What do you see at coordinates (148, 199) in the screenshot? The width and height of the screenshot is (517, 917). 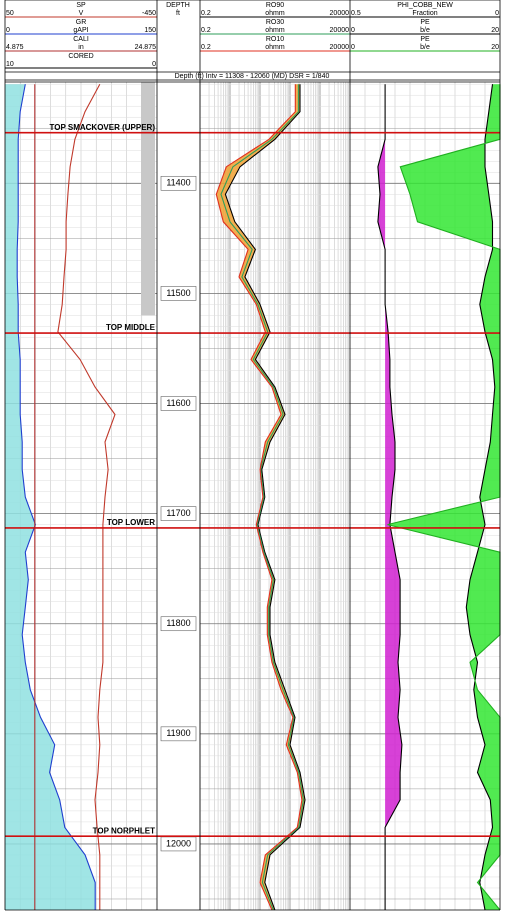 I see `cored-bar` at bounding box center [148, 199].